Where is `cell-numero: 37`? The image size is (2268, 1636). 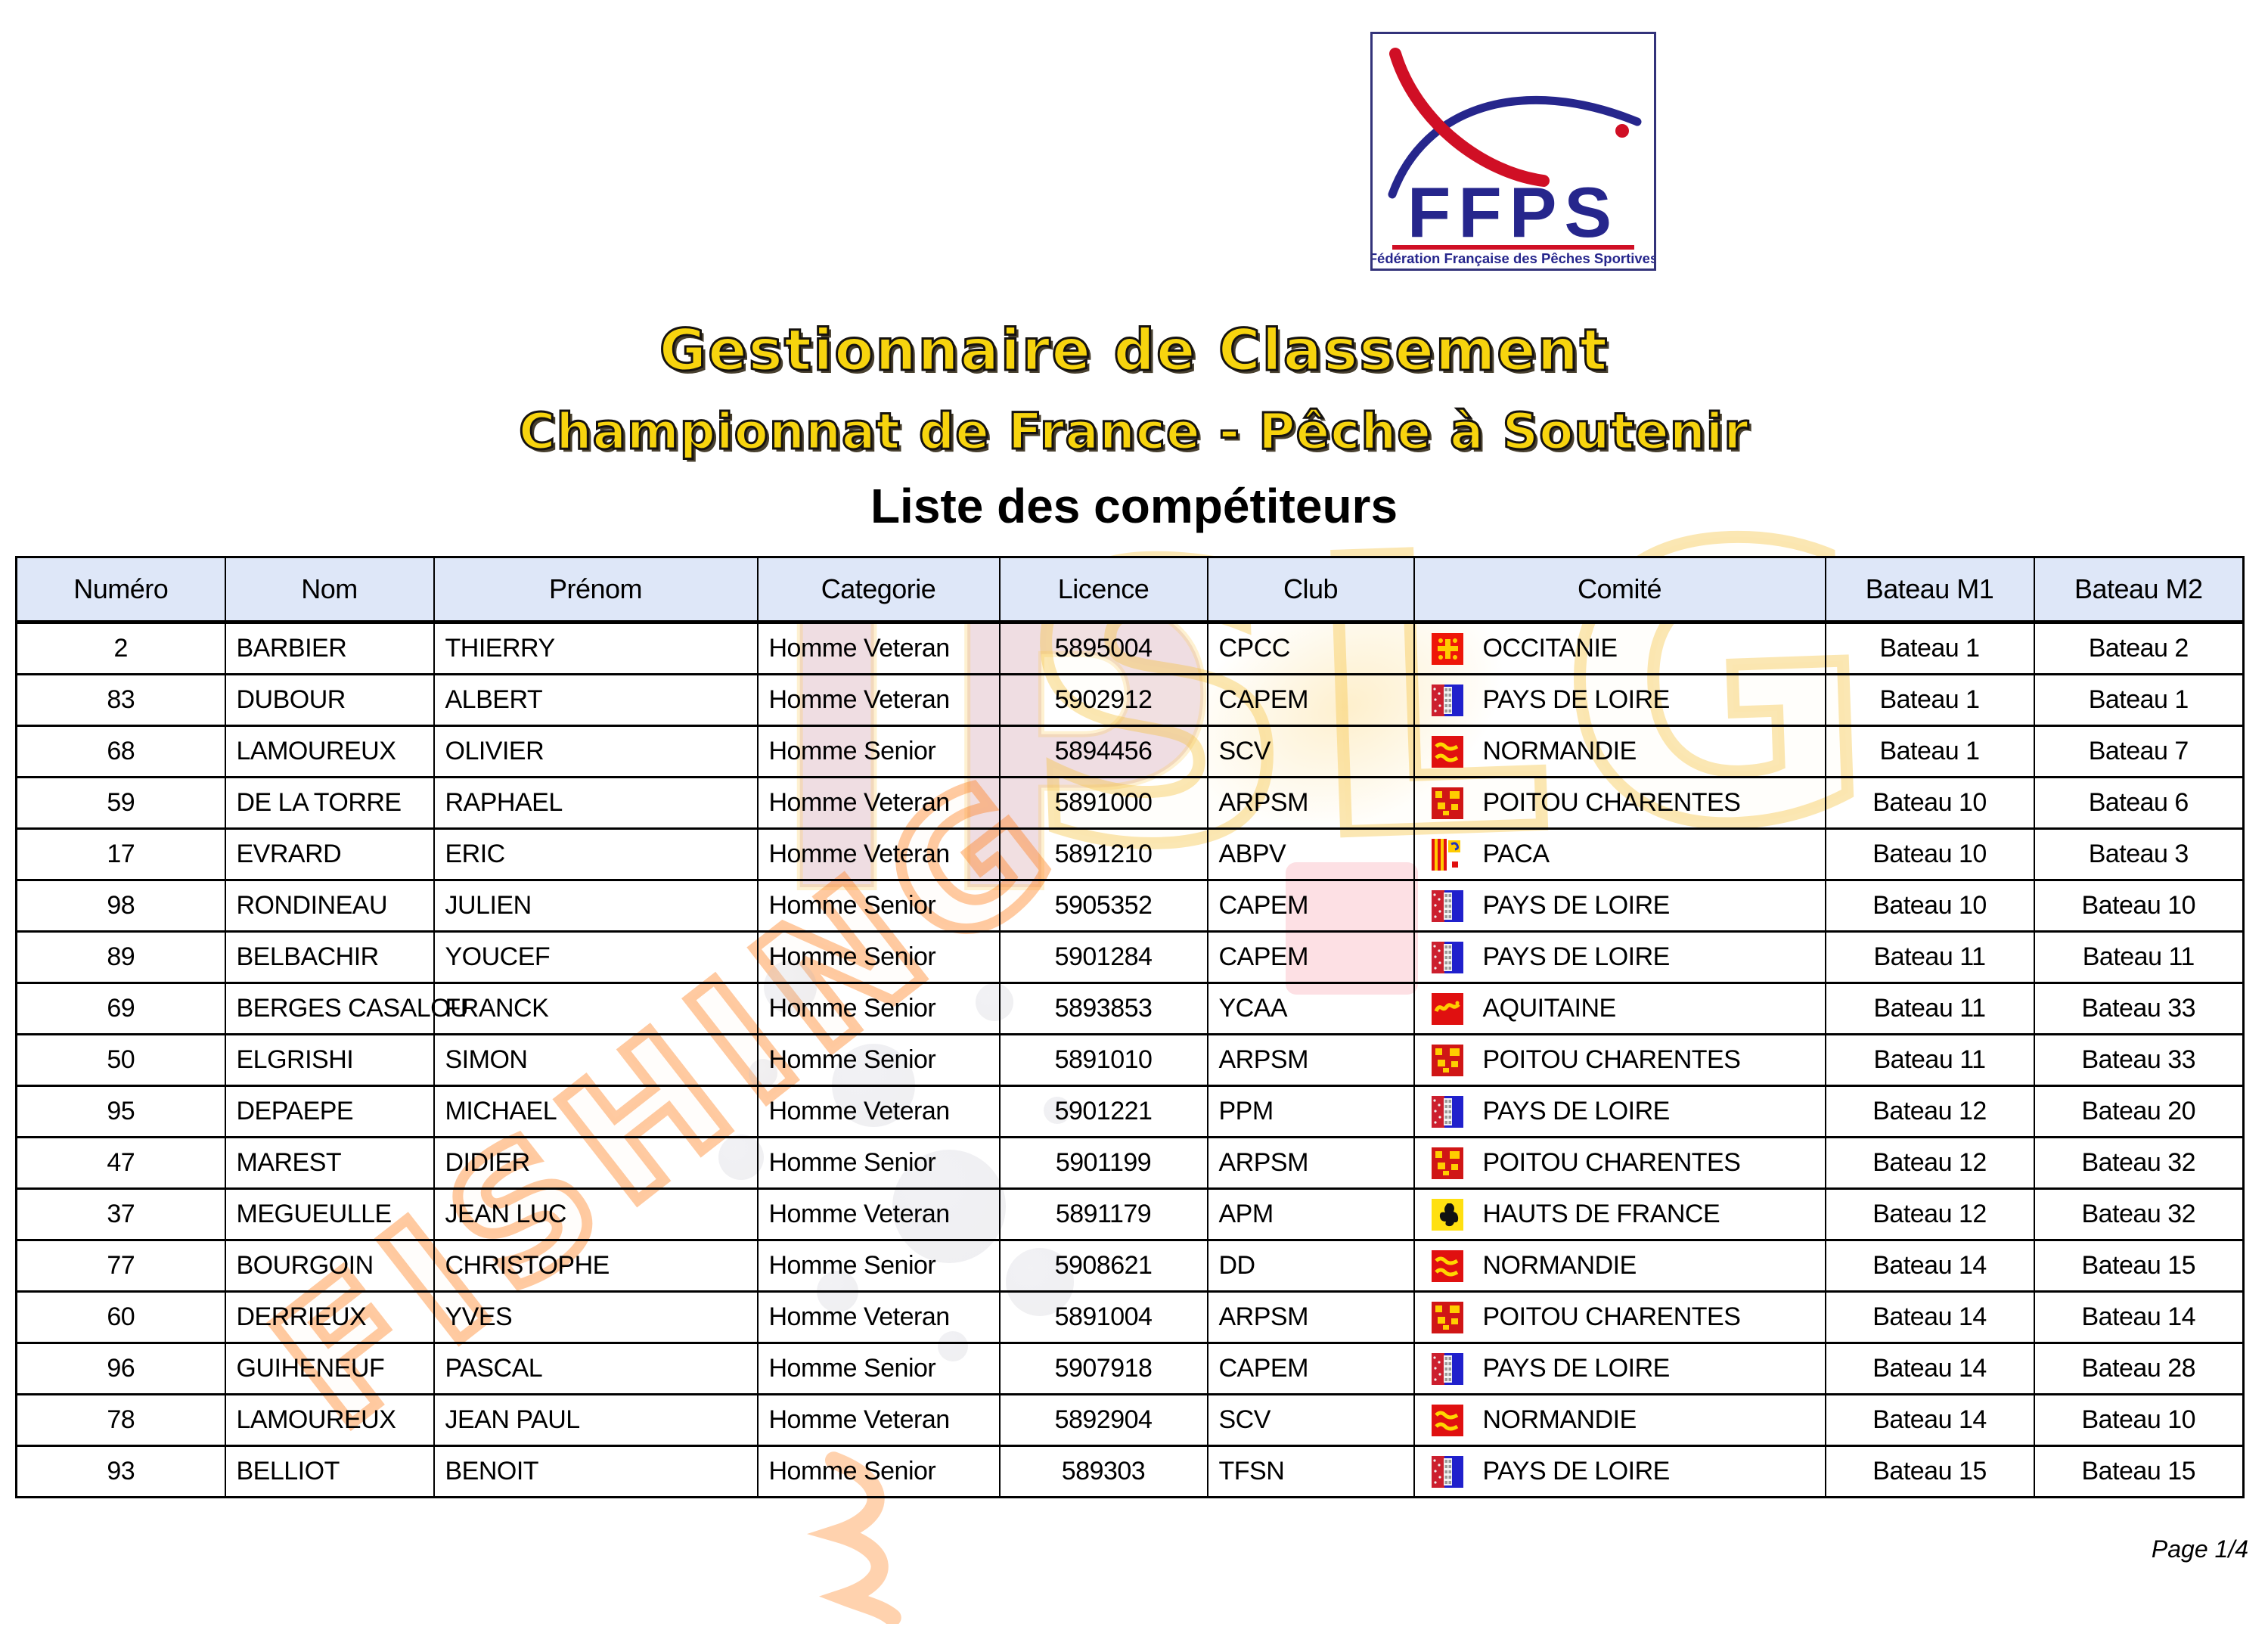
cell-numero: 37 is located at coordinates (120, 1214).